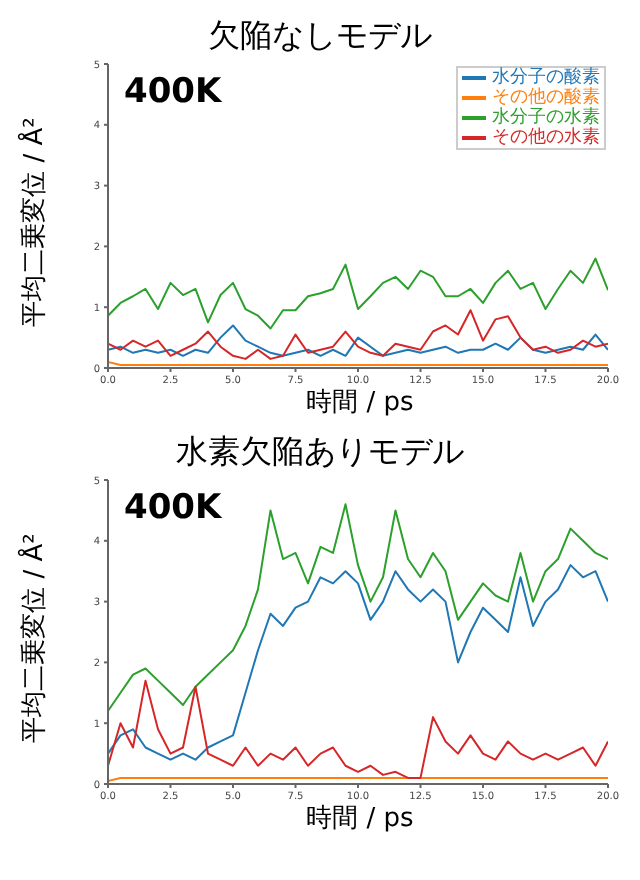  Describe the element at coordinates (546, 118) in the screenshot. I see `legend-label: 水分子の水素` at that location.